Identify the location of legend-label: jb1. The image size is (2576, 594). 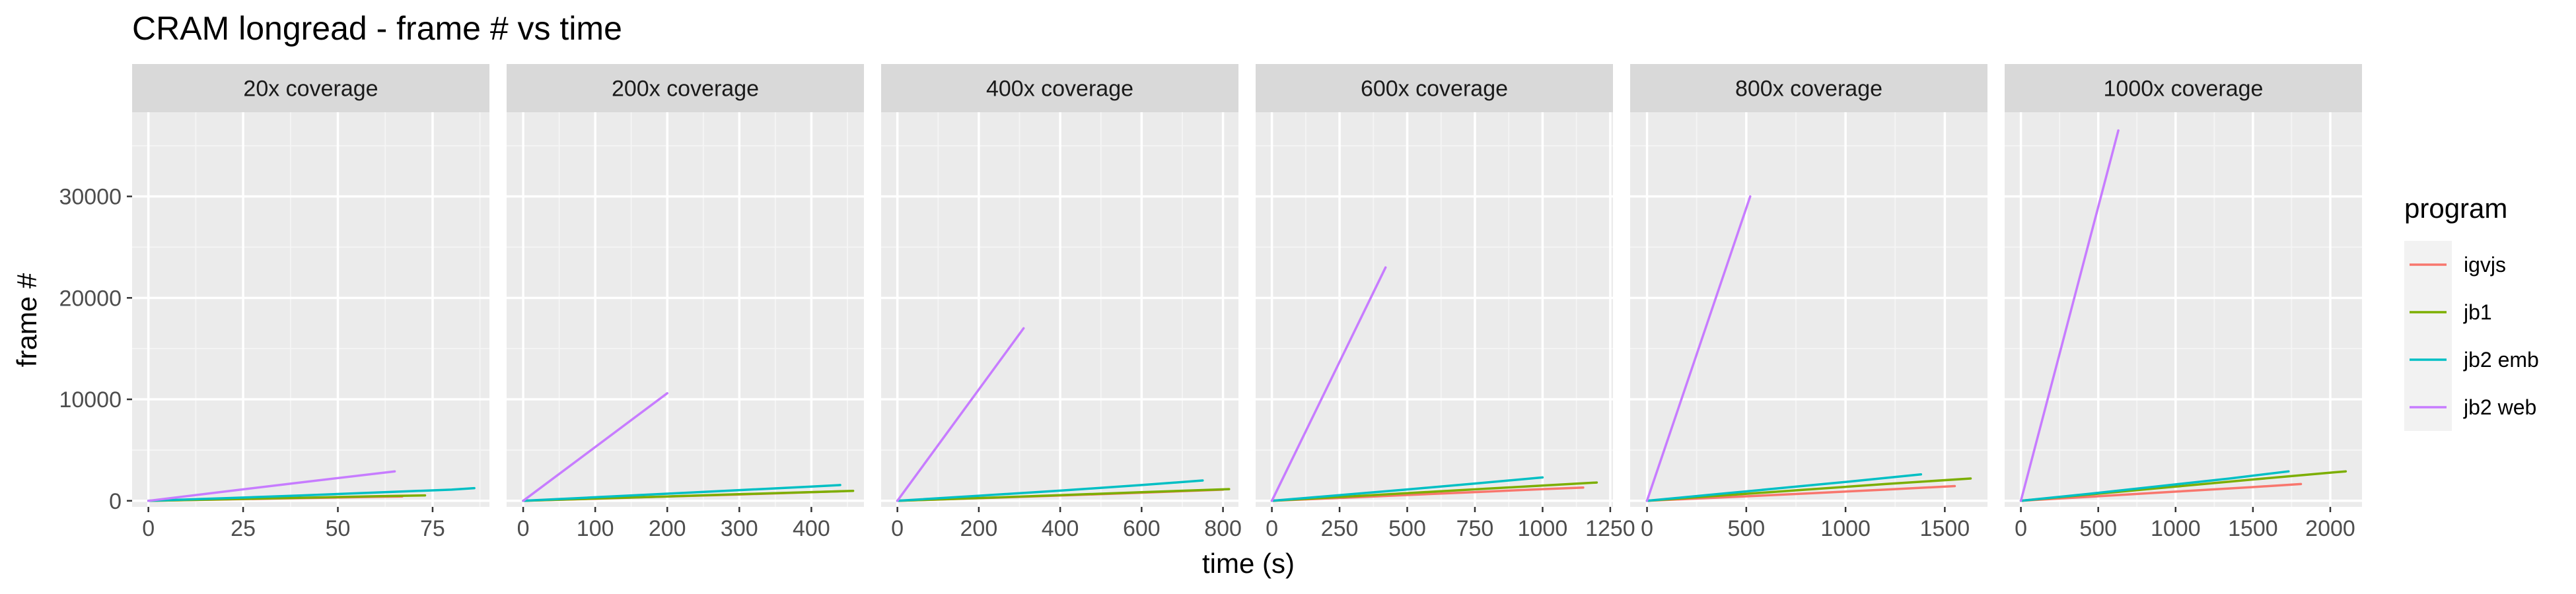
(2478, 312).